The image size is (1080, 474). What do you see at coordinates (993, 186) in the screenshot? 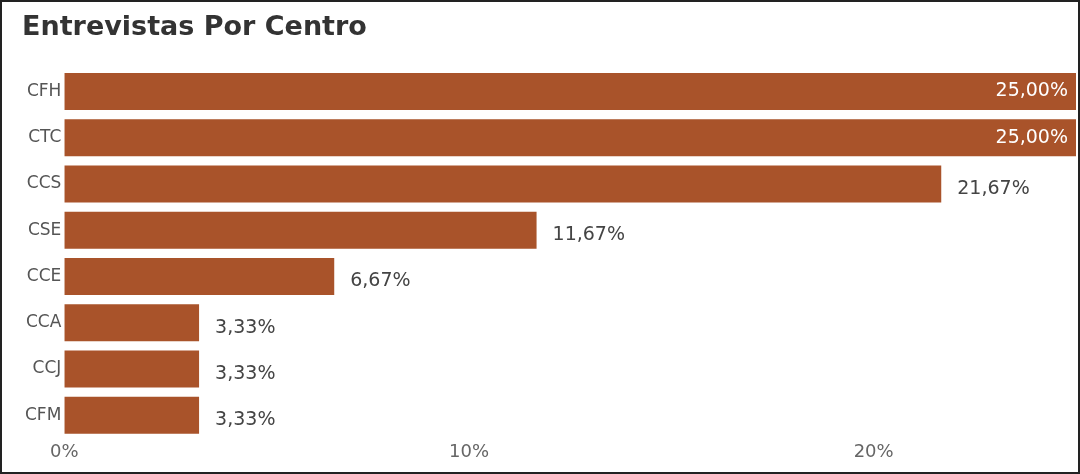
I see `data-label: 21,67%` at bounding box center [993, 186].